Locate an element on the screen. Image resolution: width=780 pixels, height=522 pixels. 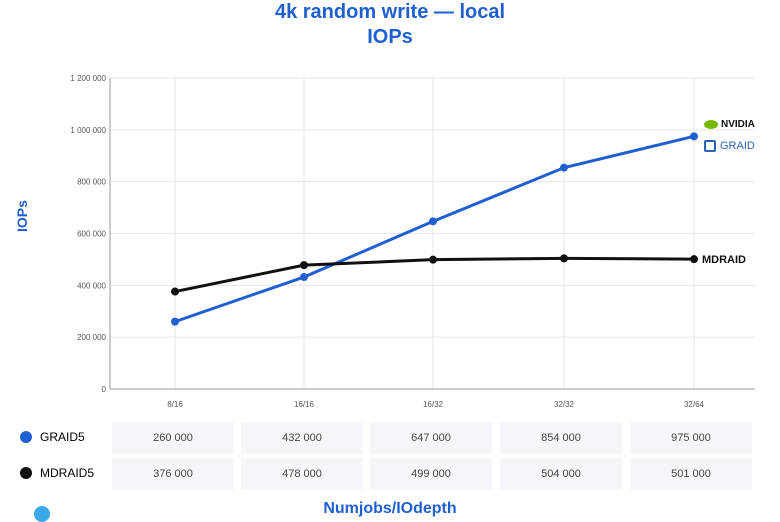
y-tick-label: 200 000 is located at coordinates (91, 337).